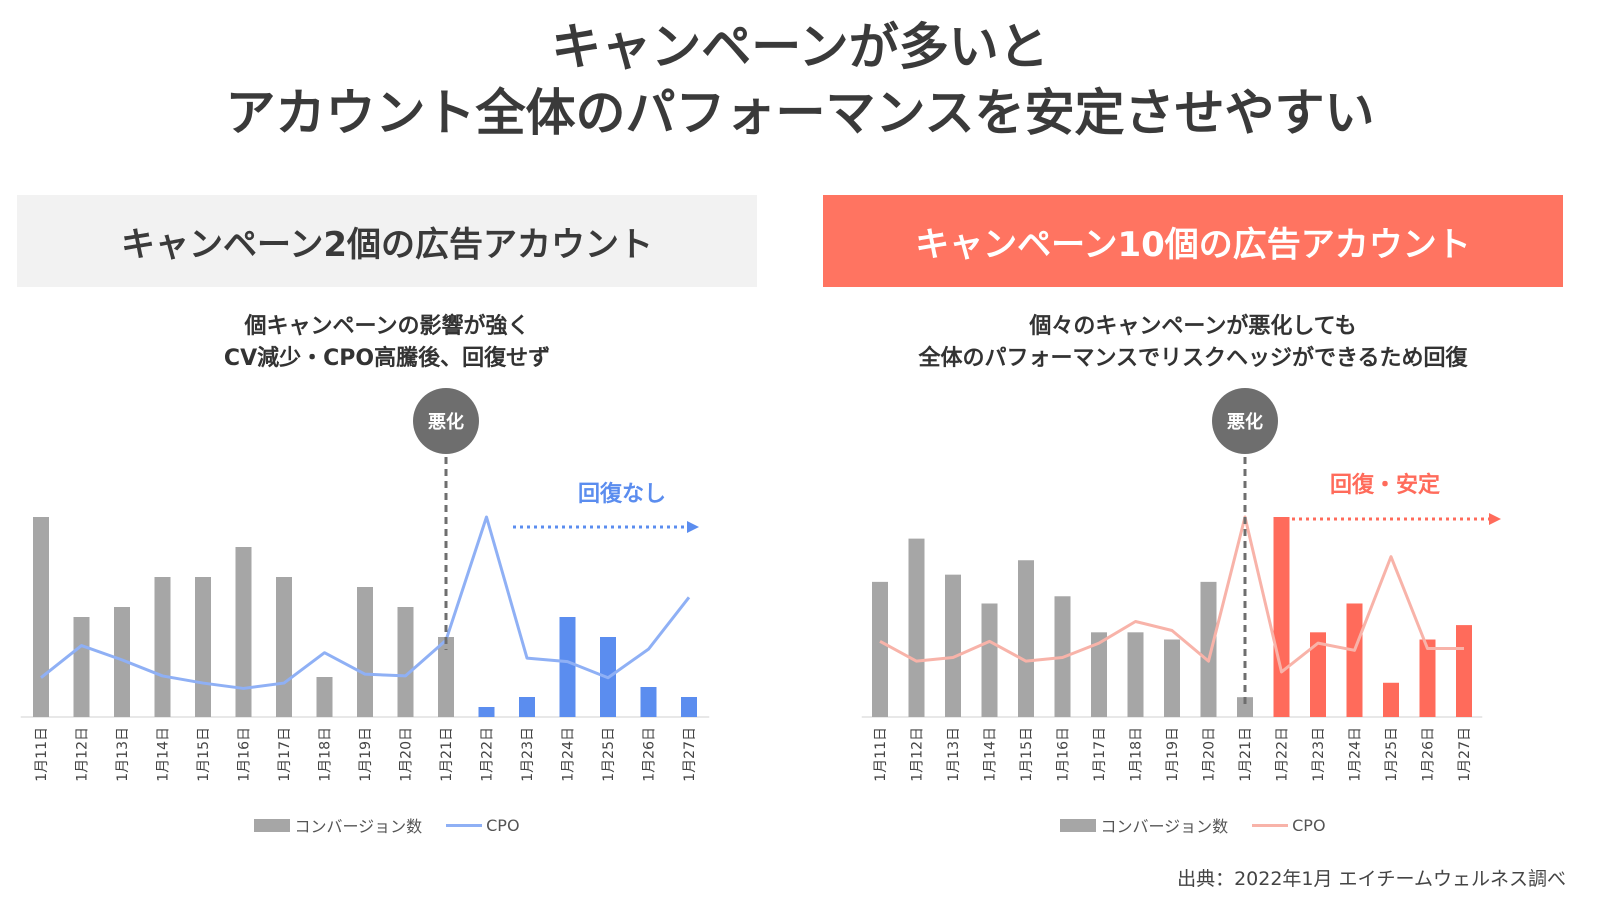 This screenshot has height=923, width=1600. What do you see at coordinates (387, 241) in the screenshot?
I see `panel-heading: キャンペーン2個の広告アカウント` at bounding box center [387, 241].